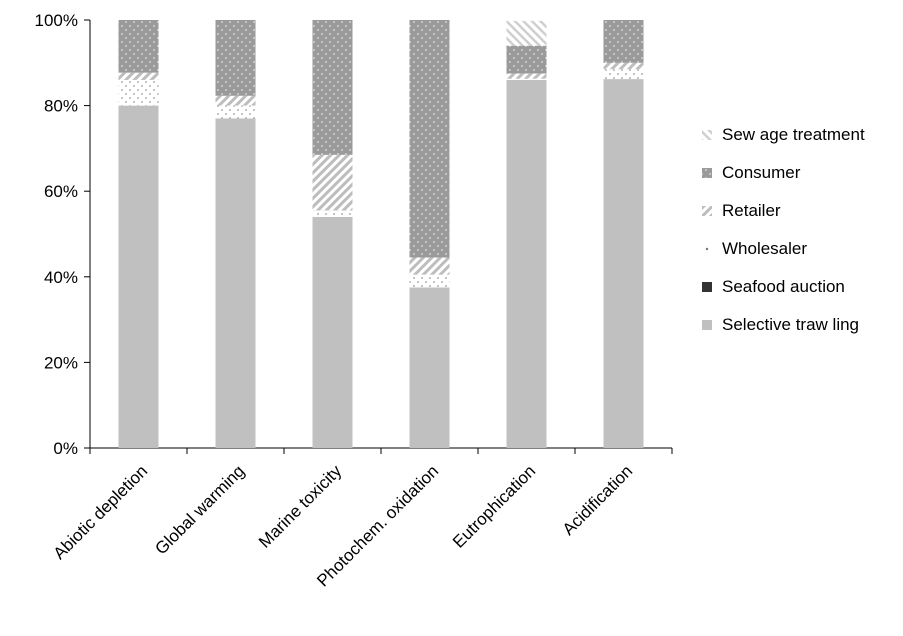 This screenshot has width=903, height=636. Describe the element at coordinates (761, 172) in the screenshot. I see `legend-label: Consumer` at that location.